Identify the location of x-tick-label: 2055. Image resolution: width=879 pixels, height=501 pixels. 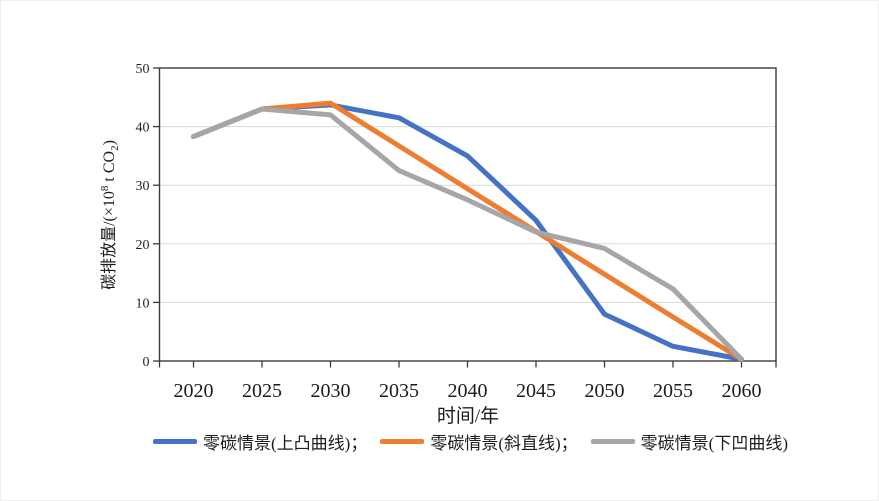
(673, 391).